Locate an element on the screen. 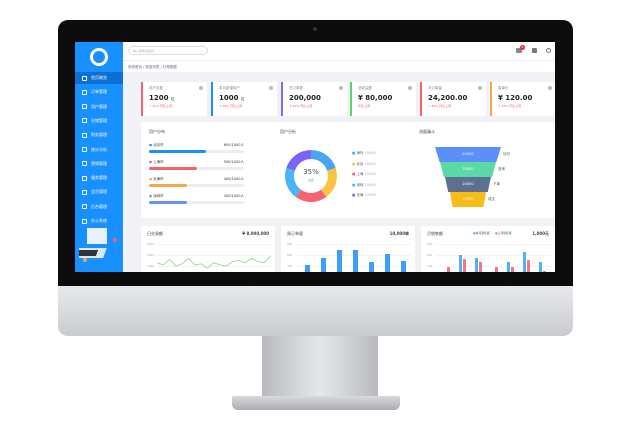 The width and height of the screenshot is (632, 444). legend-item: ■本月销售额 is located at coordinates (481, 233).